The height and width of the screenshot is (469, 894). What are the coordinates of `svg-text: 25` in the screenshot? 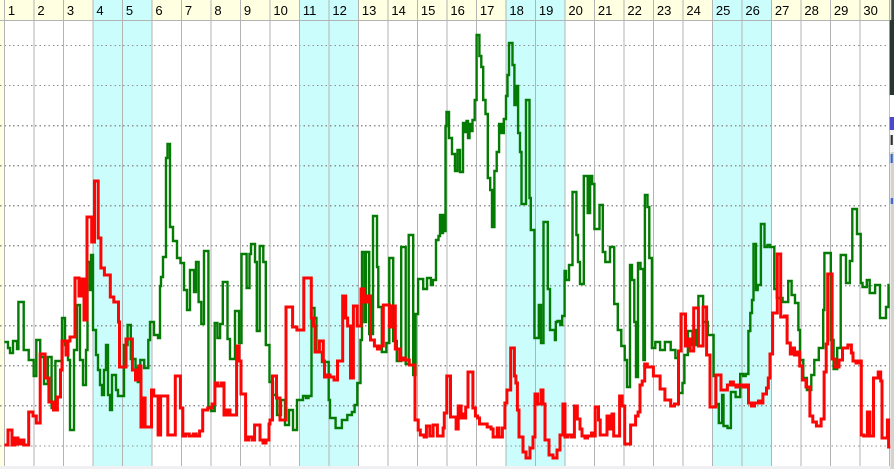 It's located at (723, 10).